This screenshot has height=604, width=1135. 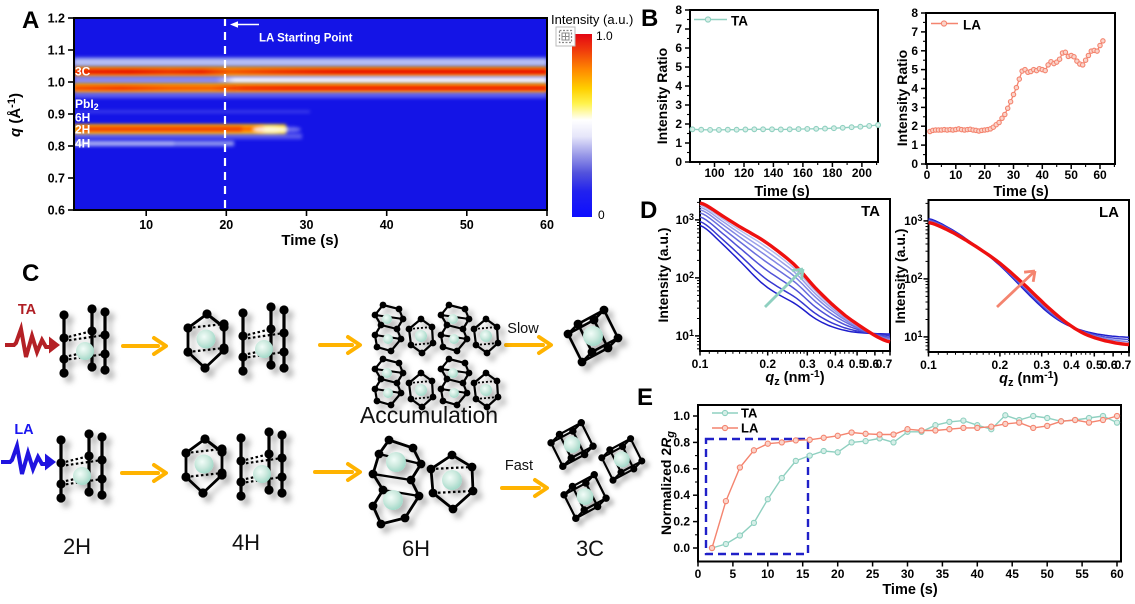 I want to click on svg-text: 102, so click(x=685, y=277).